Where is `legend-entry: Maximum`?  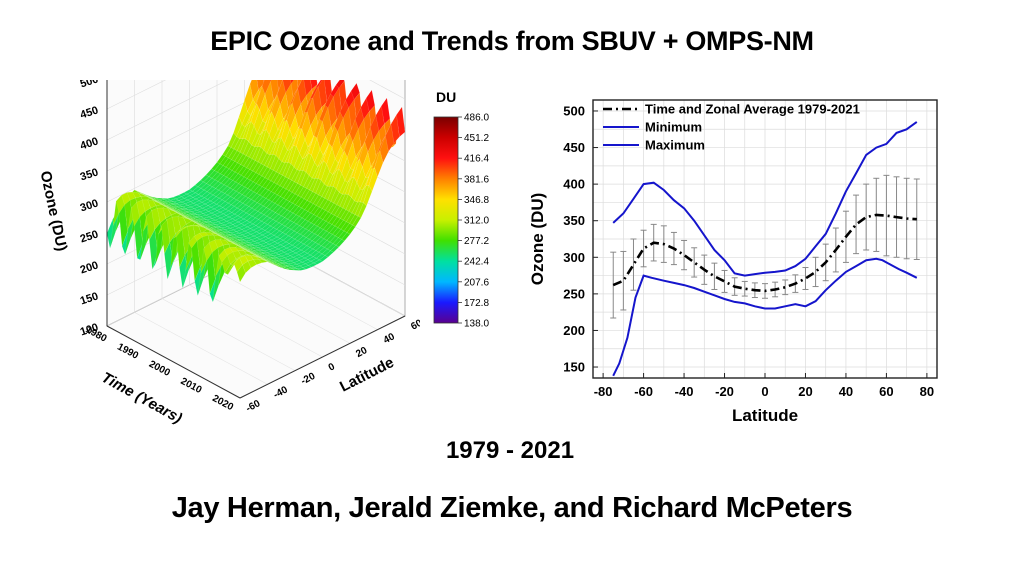 legend-entry: Maximum is located at coordinates (654, 145).